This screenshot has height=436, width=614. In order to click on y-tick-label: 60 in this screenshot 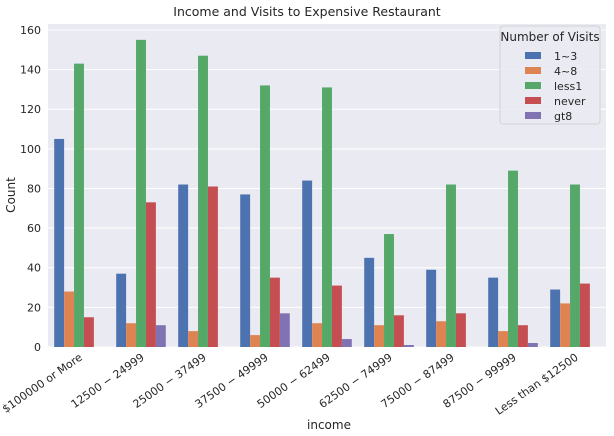, I will do `click(34, 228)`.